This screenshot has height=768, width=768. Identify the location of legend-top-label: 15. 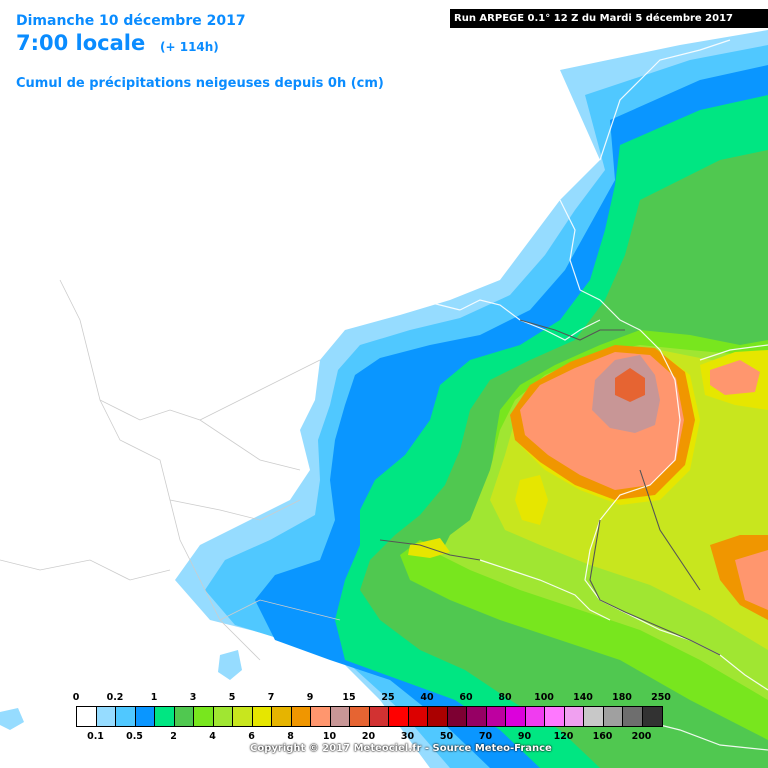
(349, 697).